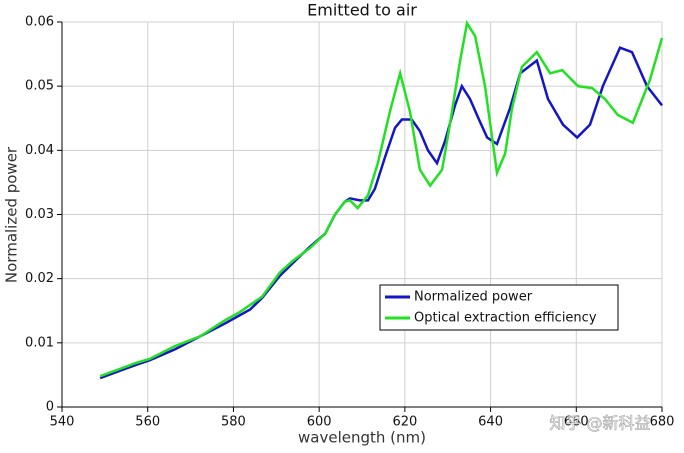 The height and width of the screenshot is (453, 684). What do you see at coordinates (39, 22) in the screenshot?
I see `y-tick-label: 0.06` at bounding box center [39, 22].